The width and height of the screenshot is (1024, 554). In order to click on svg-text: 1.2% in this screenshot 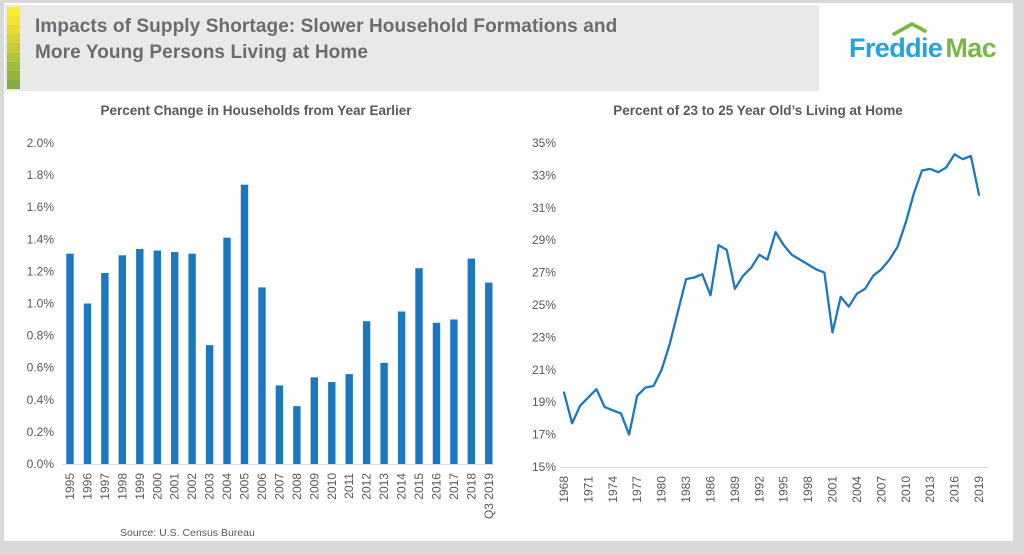, I will do `click(41, 271)`.